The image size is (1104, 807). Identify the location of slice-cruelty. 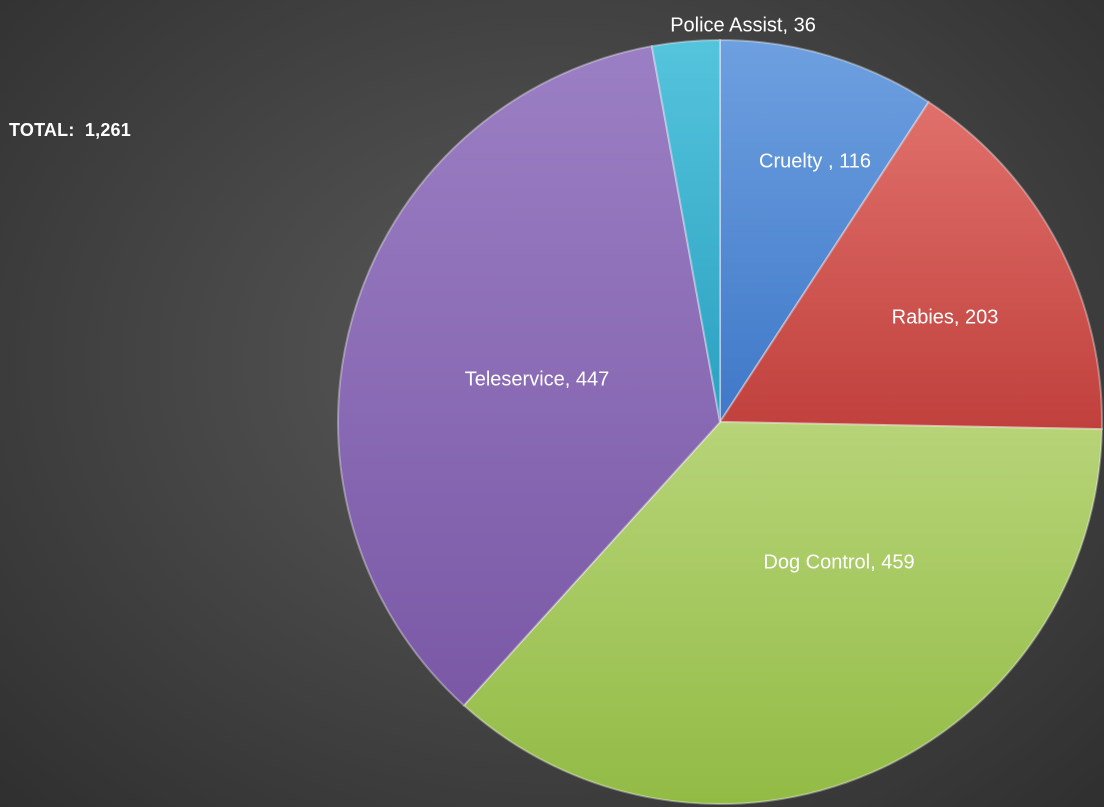
(825, 232).